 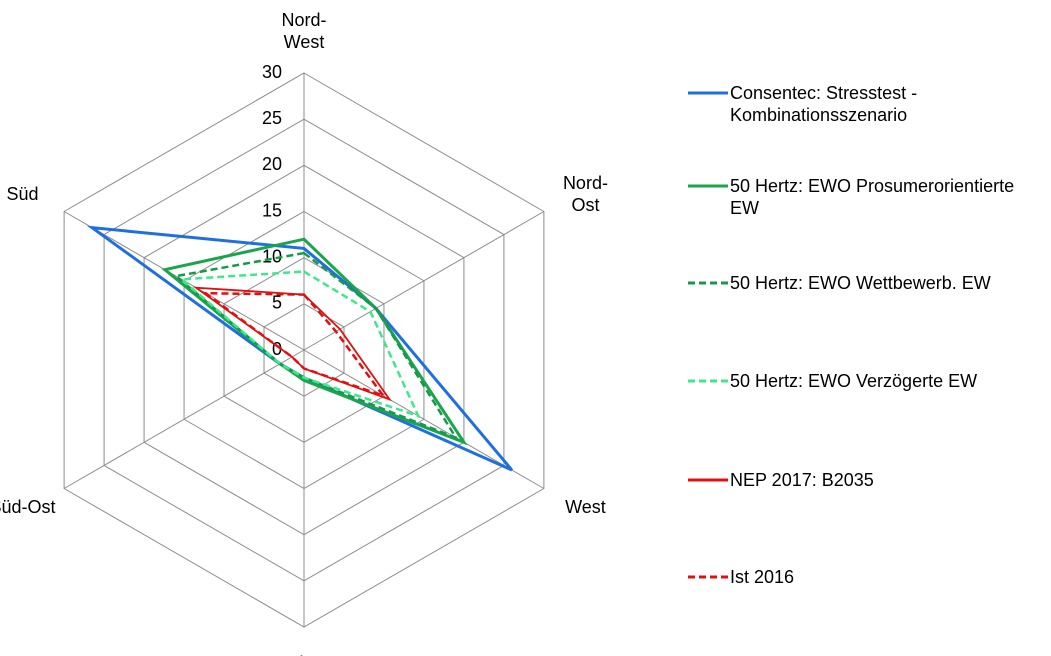 What do you see at coordinates (272, 210) in the screenshot?
I see `r-tick-label: 15` at bounding box center [272, 210].